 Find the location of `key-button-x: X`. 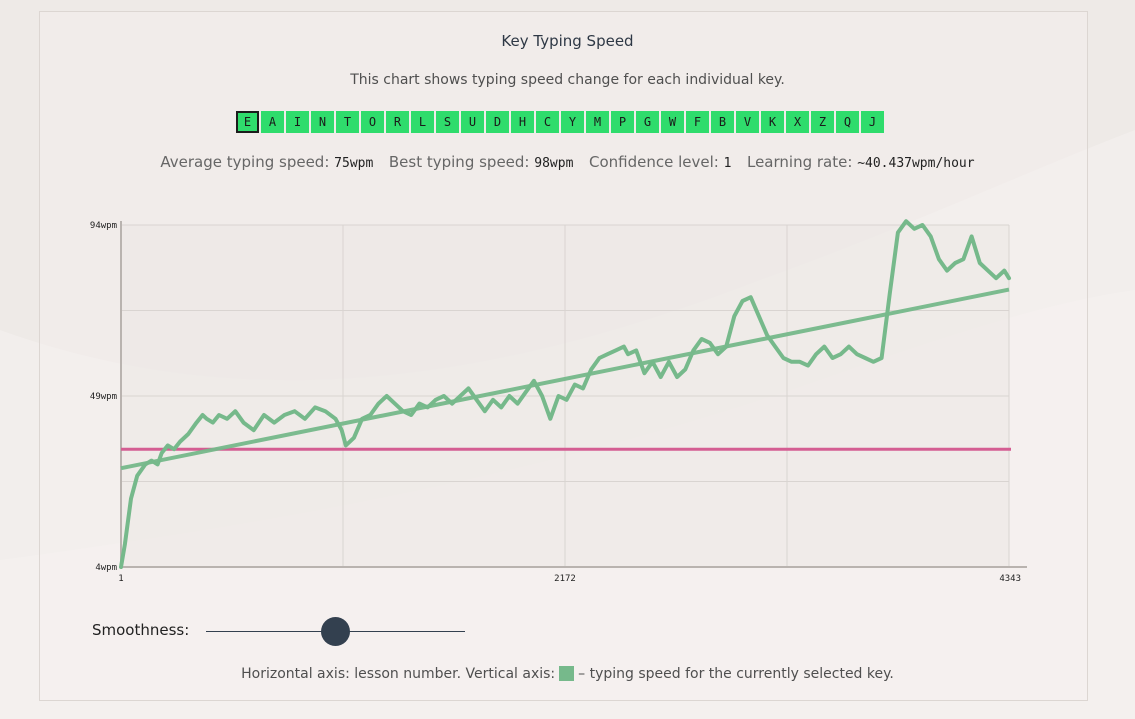

key-button-x: X is located at coordinates (797, 122).